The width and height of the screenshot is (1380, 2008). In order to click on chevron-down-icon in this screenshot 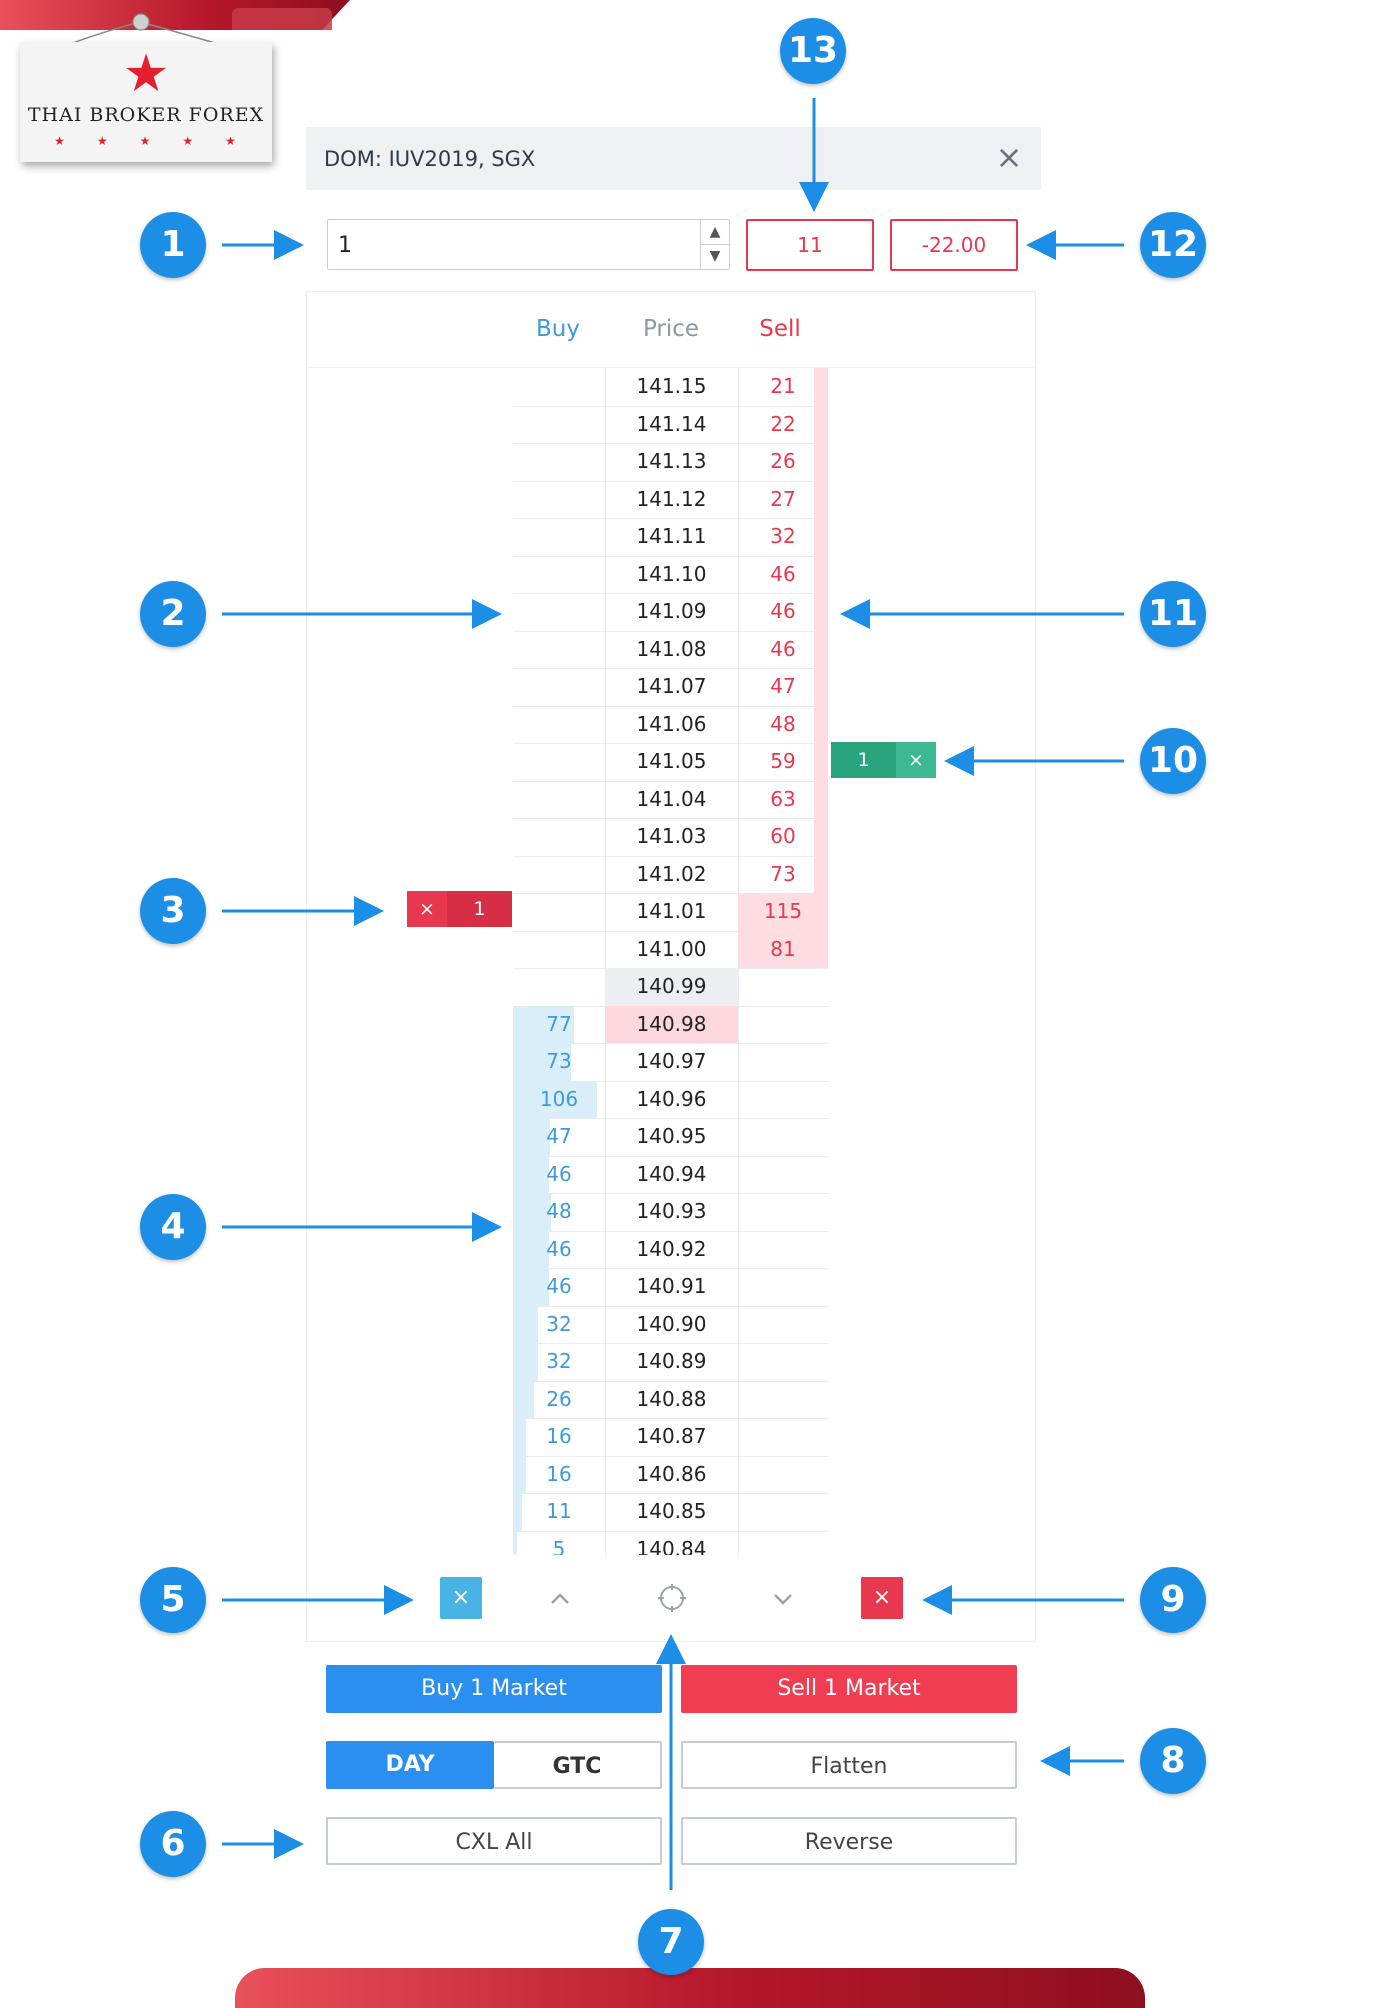, I will do `click(783, 1598)`.